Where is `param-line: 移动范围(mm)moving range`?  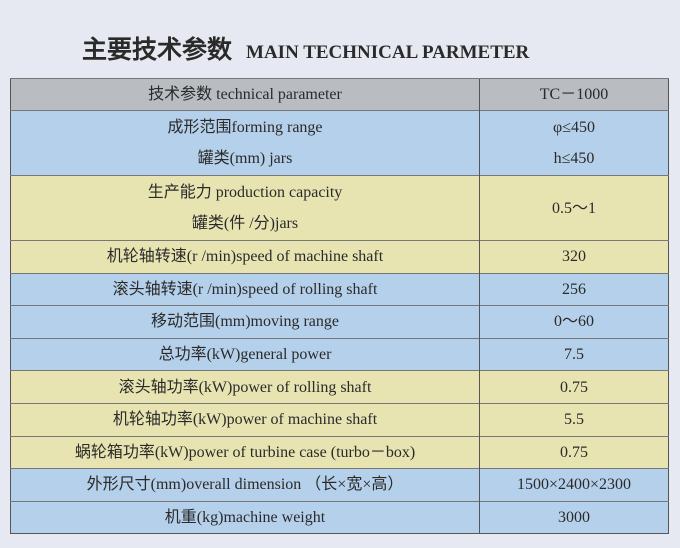 param-line: 移动范围(mm)moving range is located at coordinates (245, 322).